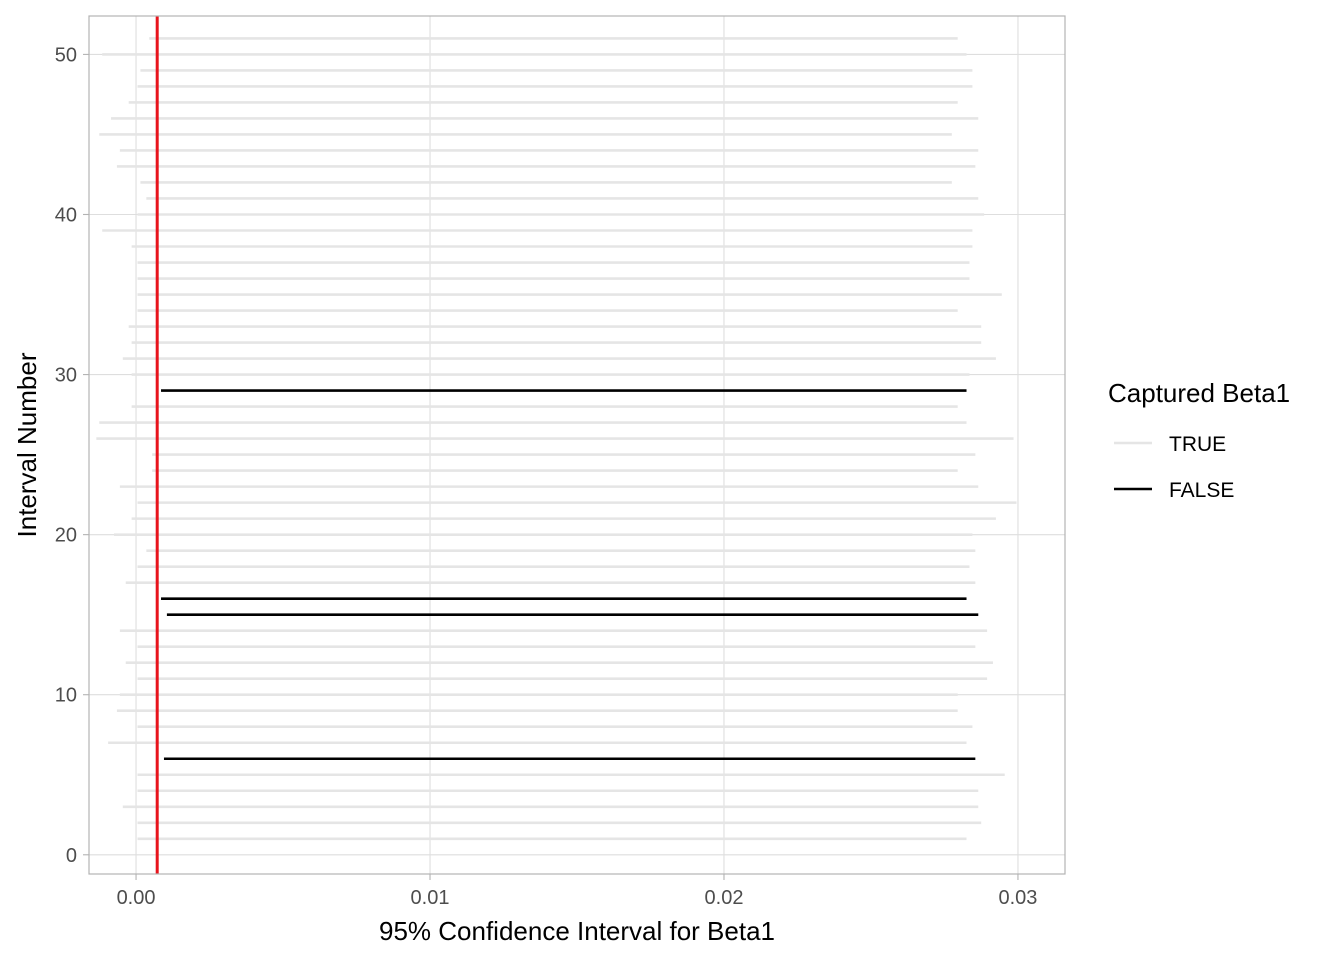 This screenshot has height=960, width=1344. I want to click on x-tick-label-3: 0.03, so click(1017, 898).